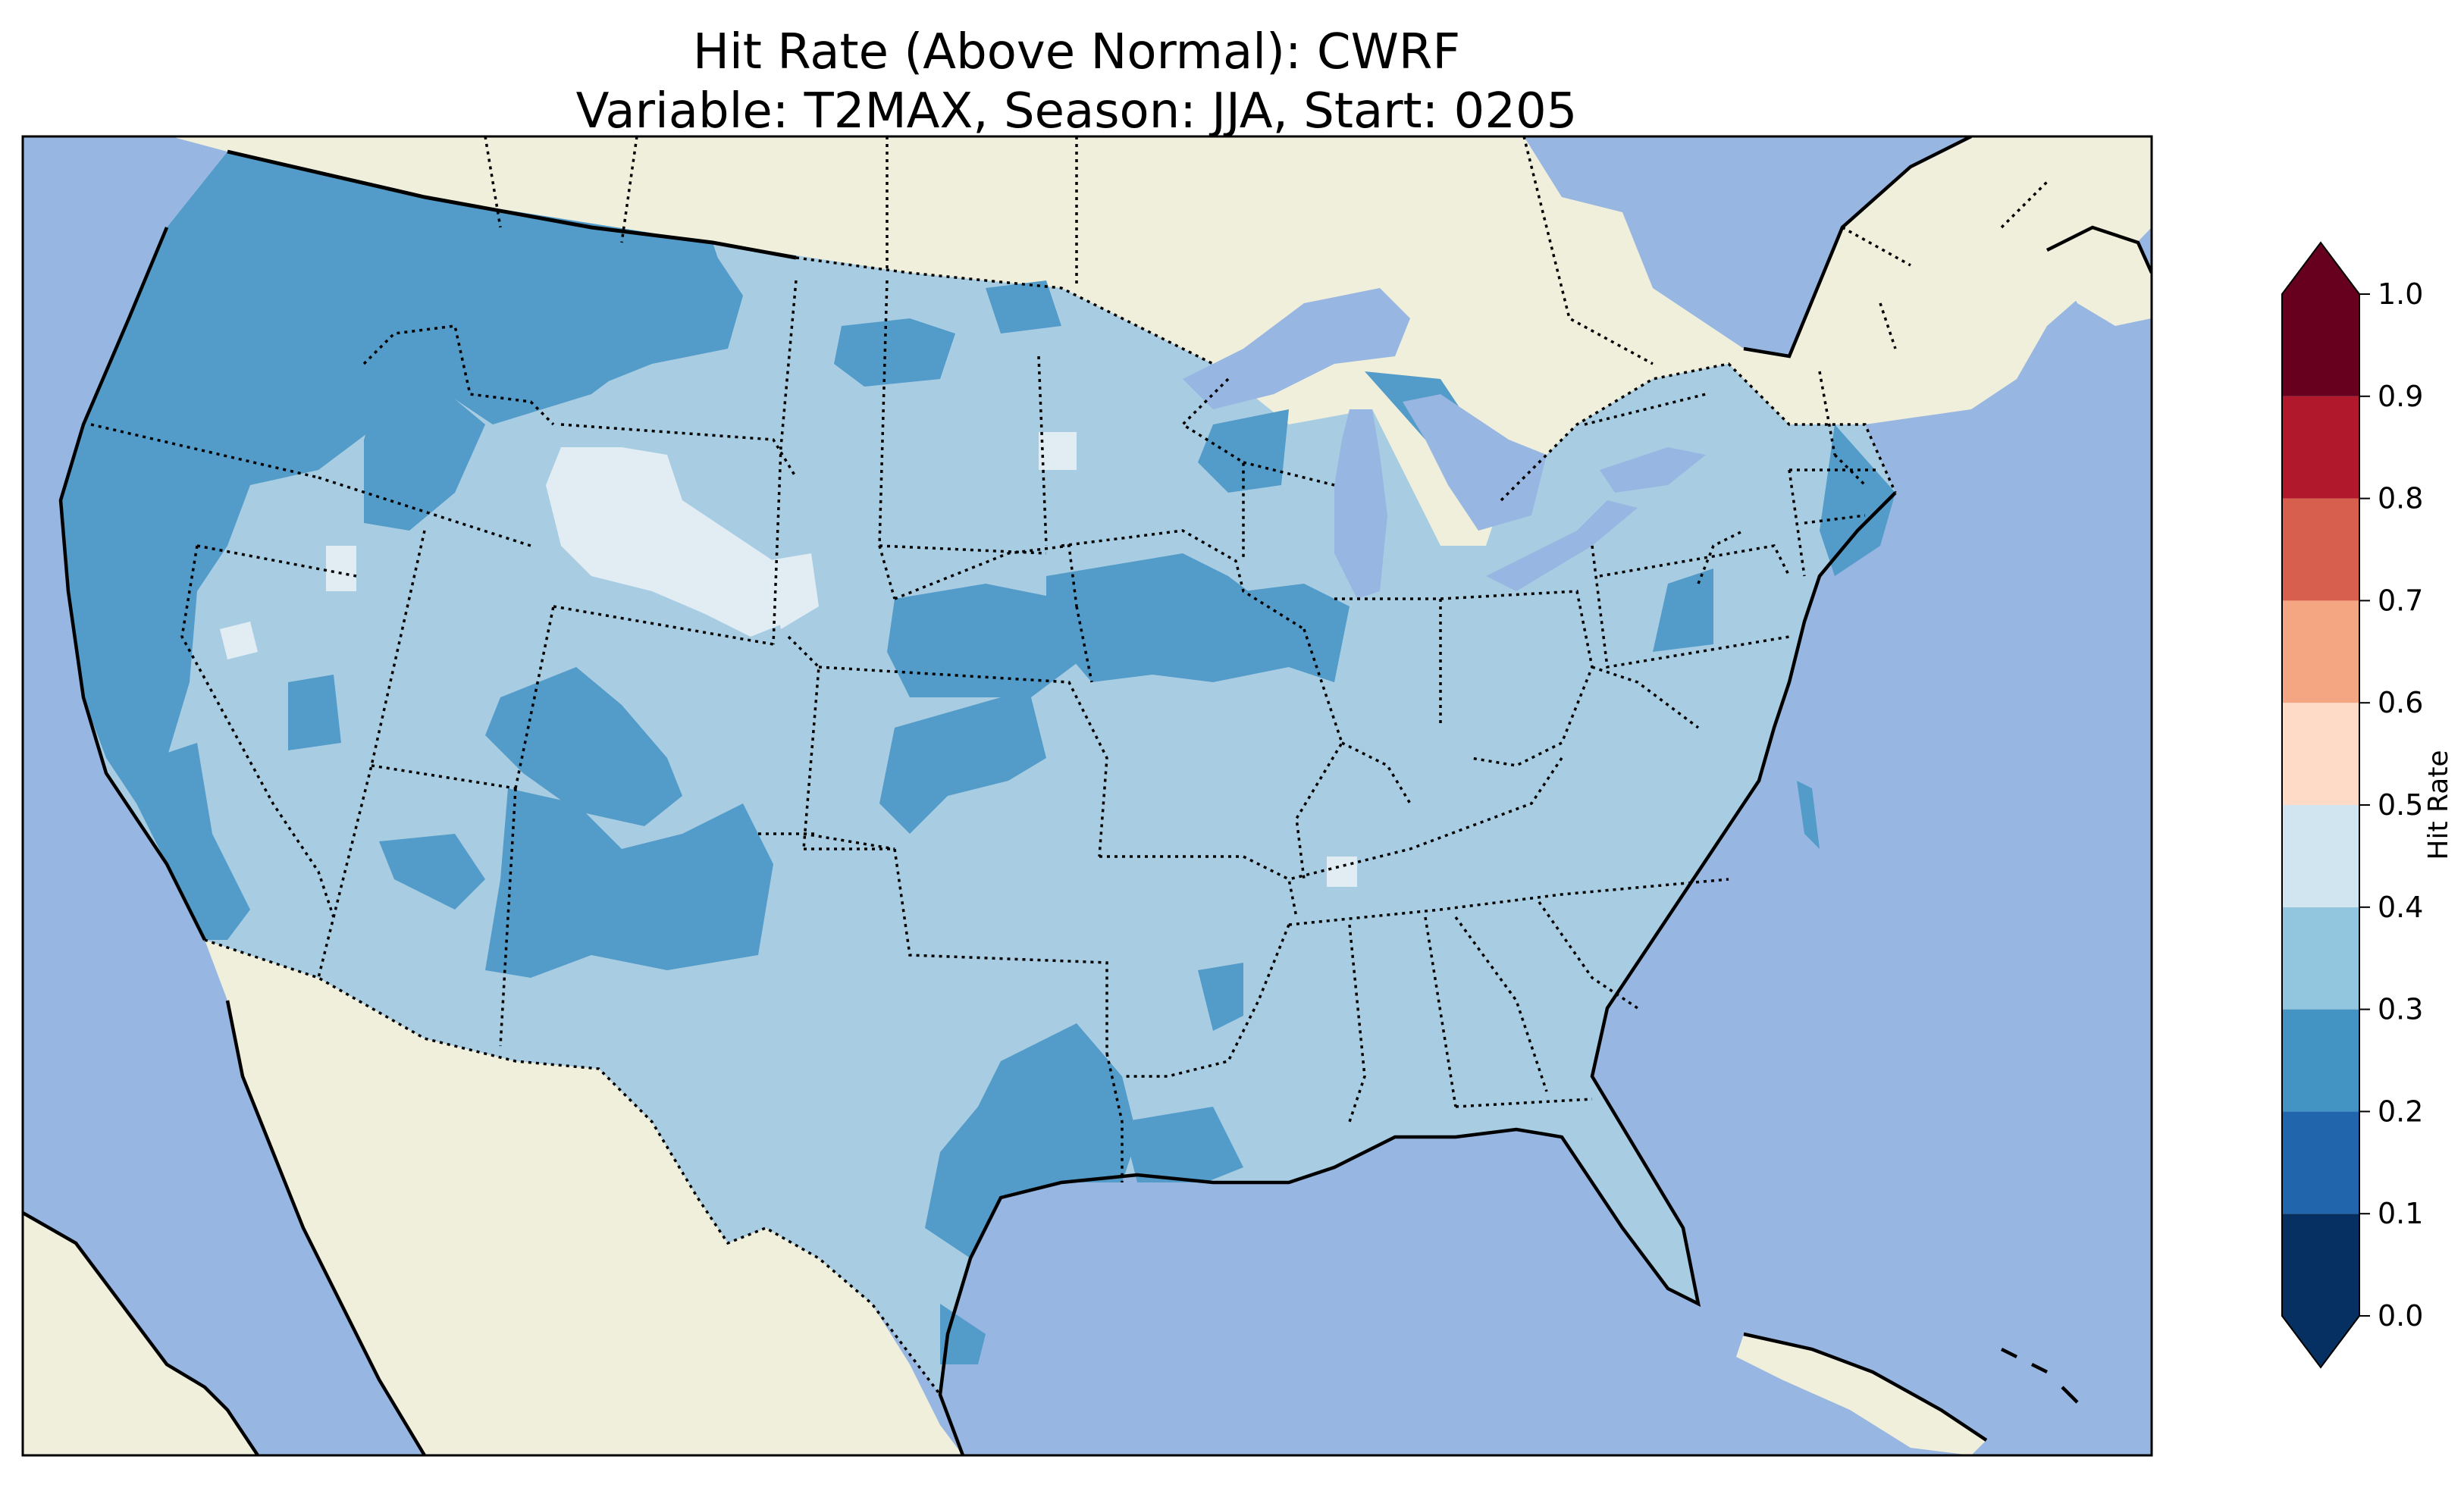  I want to click on lake-ontario, so click(1653, 470).